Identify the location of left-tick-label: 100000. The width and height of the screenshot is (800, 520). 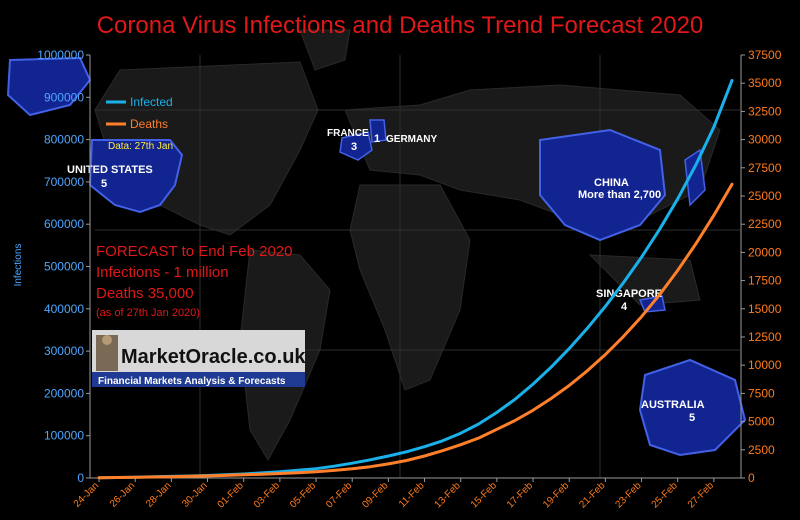
(64, 436).